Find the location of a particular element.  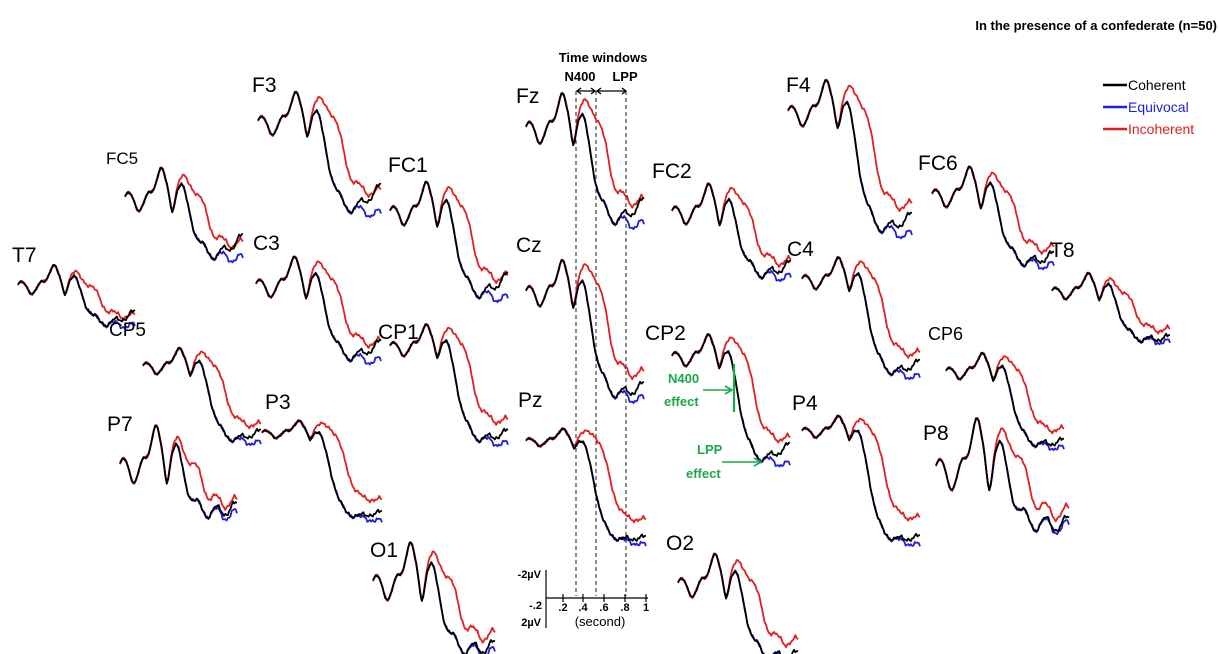

channel-waveforms-fc6 is located at coordinates (993, 217).